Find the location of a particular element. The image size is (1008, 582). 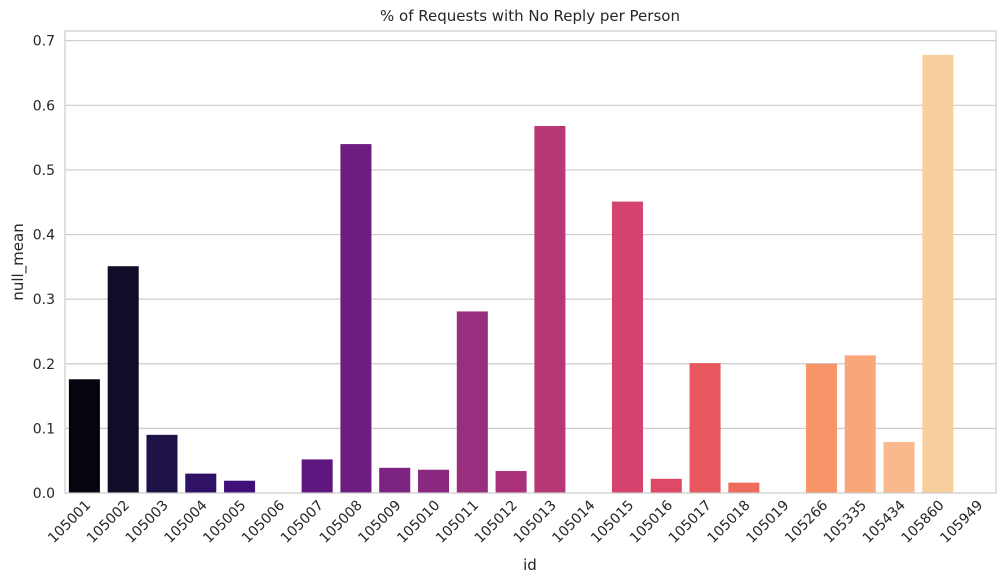

y-tick-label: 0.4 is located at coordinates (44, 236).